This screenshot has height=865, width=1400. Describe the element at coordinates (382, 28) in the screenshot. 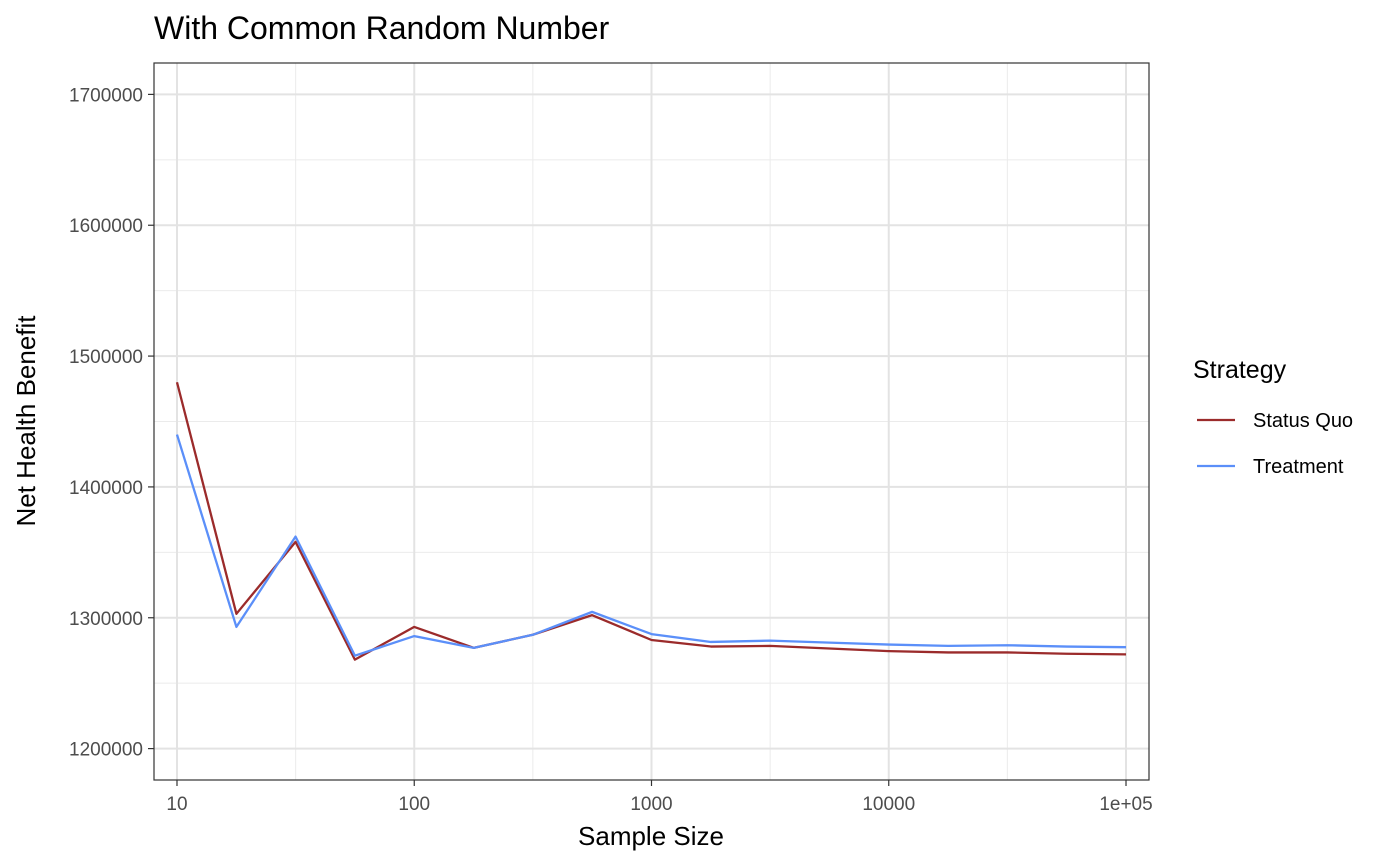

I see `chart-title: With Common Random Number` at that location.